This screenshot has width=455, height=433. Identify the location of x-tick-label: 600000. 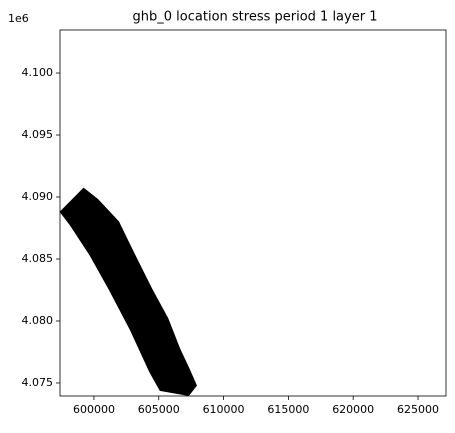
(94, 409).